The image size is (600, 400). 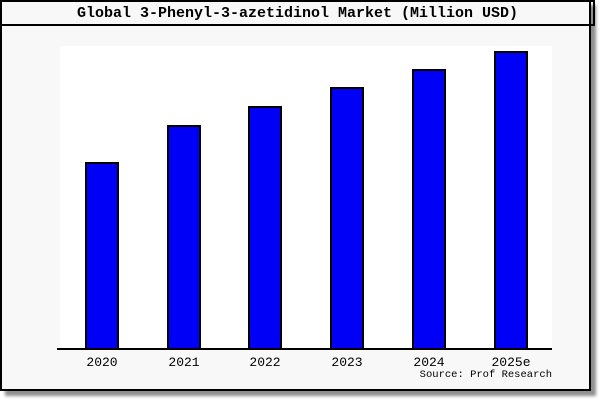 I want to click on x-tick-label-2023: 2023, so click(x=347, y=362).